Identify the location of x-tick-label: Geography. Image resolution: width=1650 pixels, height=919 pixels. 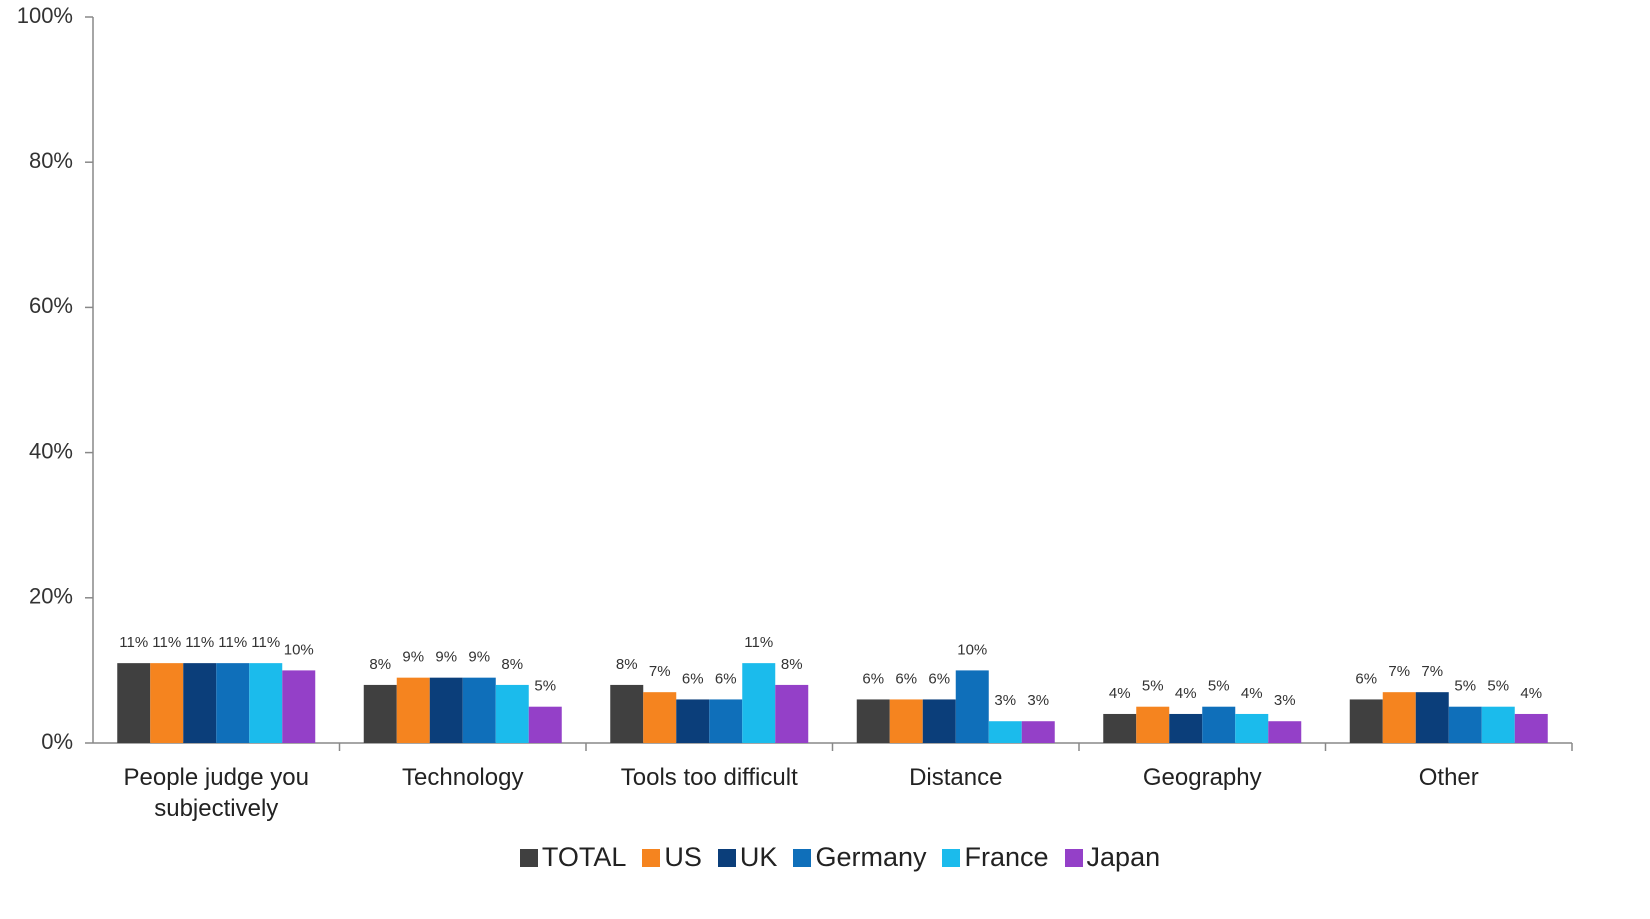
(1202, 777).